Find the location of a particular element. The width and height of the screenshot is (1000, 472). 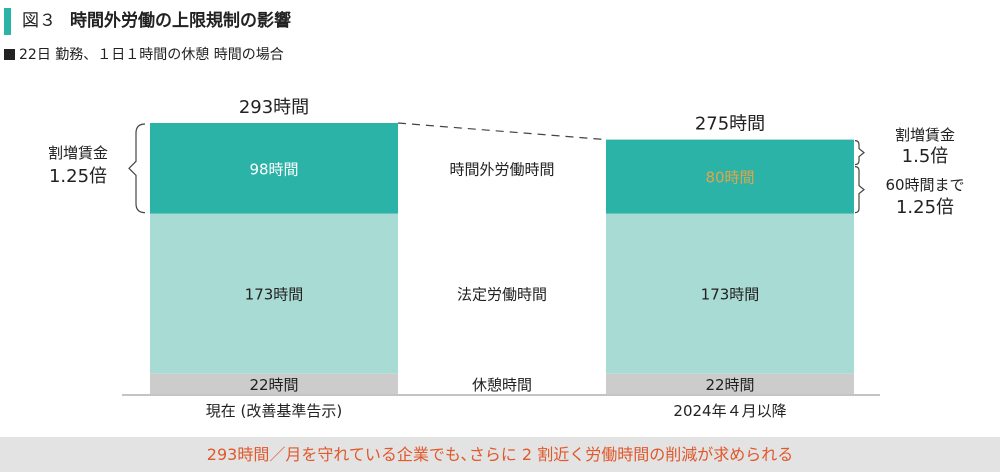

bar-label-overtime-1: 98時間 is located at coordinates (273, 169).